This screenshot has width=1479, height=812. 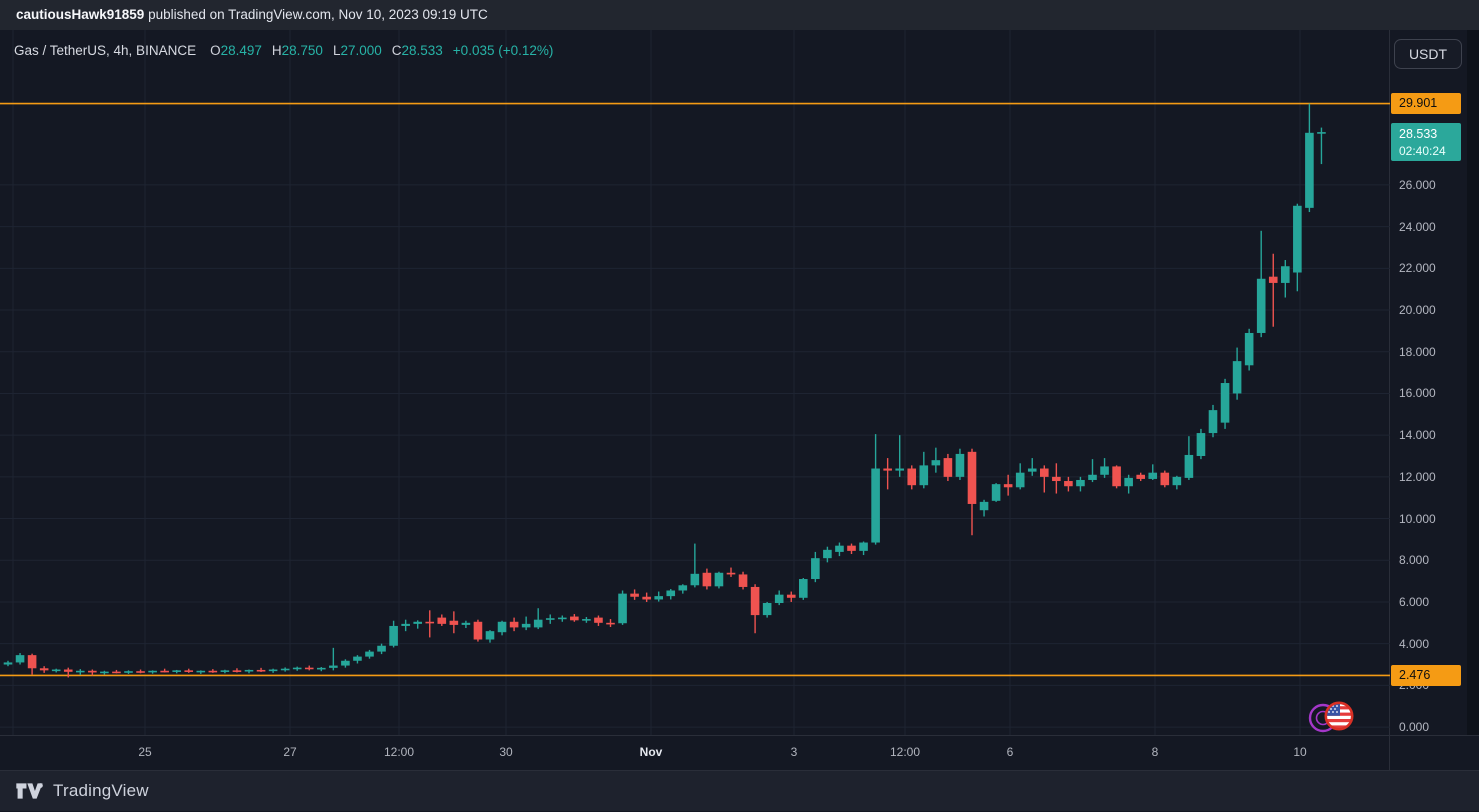 I want to click on last-price-value: 28.533, so click(x=1418, y=134).